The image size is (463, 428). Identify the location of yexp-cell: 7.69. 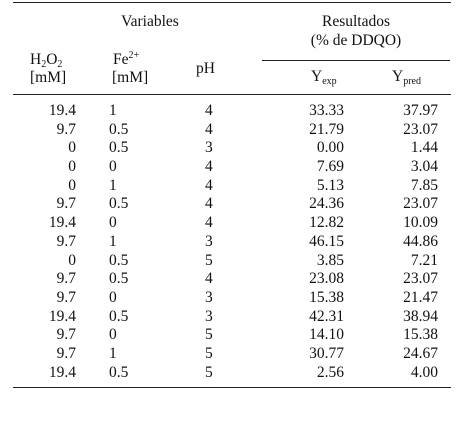
(330, 167).